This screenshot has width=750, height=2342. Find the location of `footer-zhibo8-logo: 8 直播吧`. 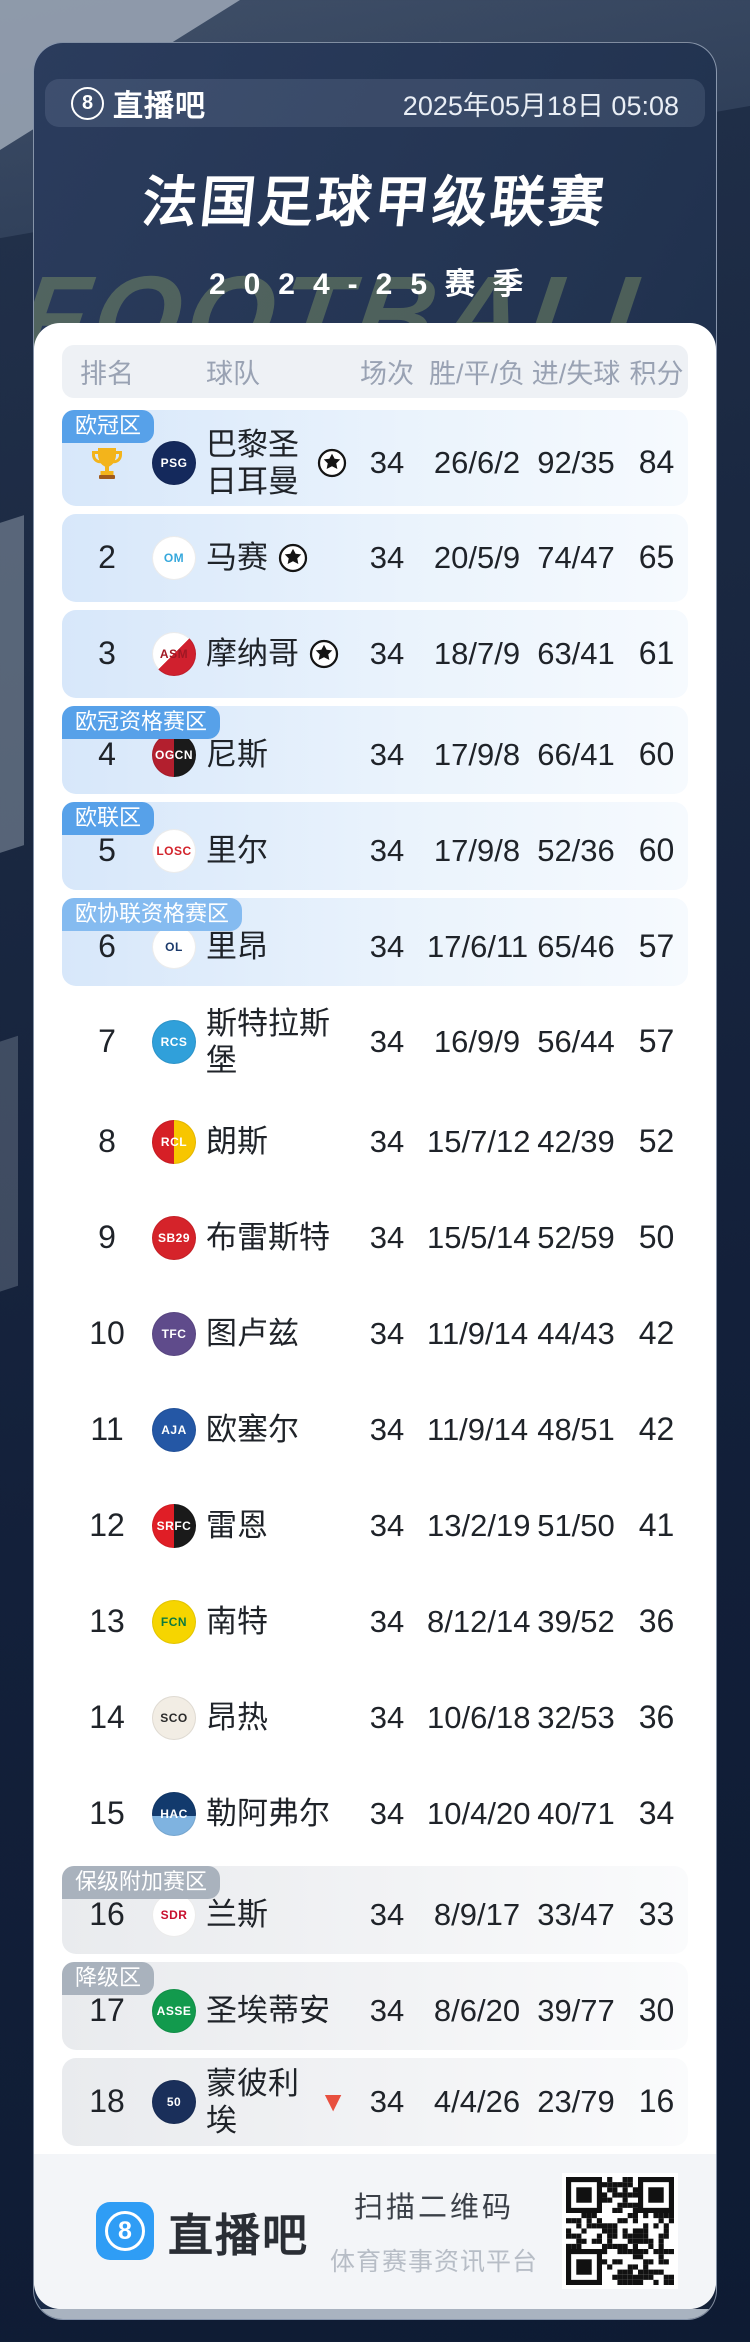

footer-zhibo8-logo: 8 直播吧 is located at coordinates (202, 2231).